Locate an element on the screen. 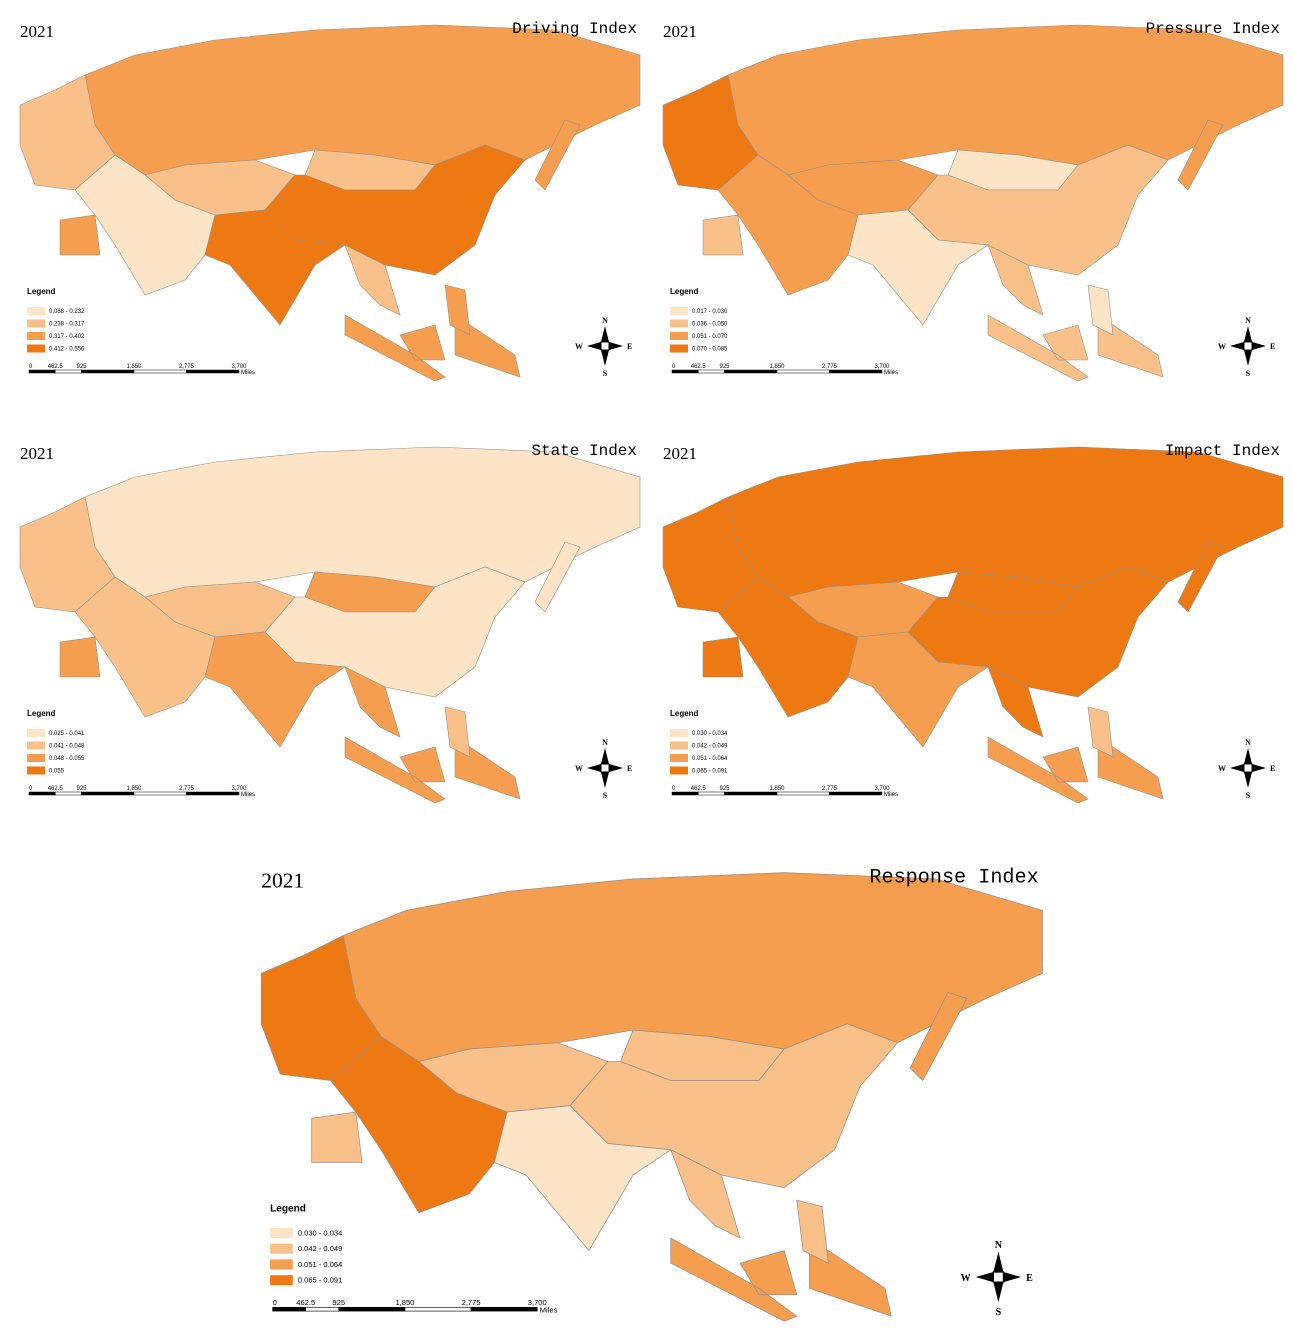 The image size is (1293, 1338). legend-label: 0.048 - 0.055 is located at coordinates (67, 759).